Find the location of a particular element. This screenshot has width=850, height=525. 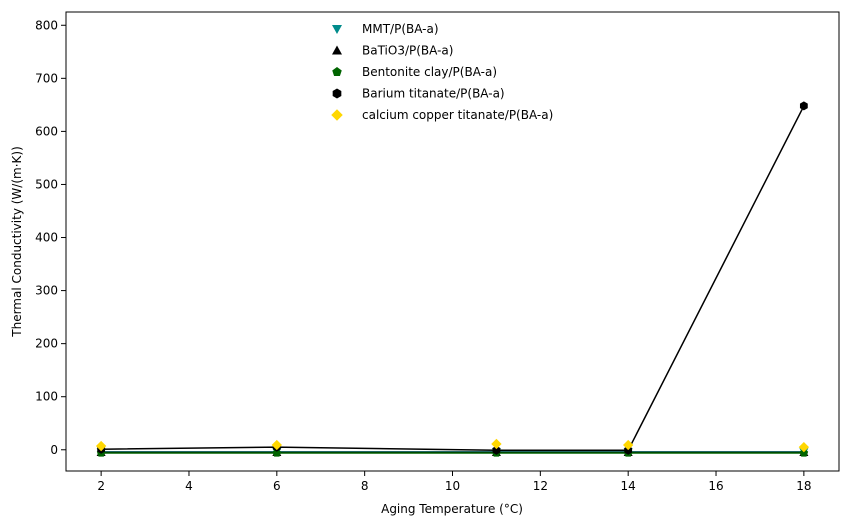

x-tick-label: 4 is located at coordinates (189, 486).